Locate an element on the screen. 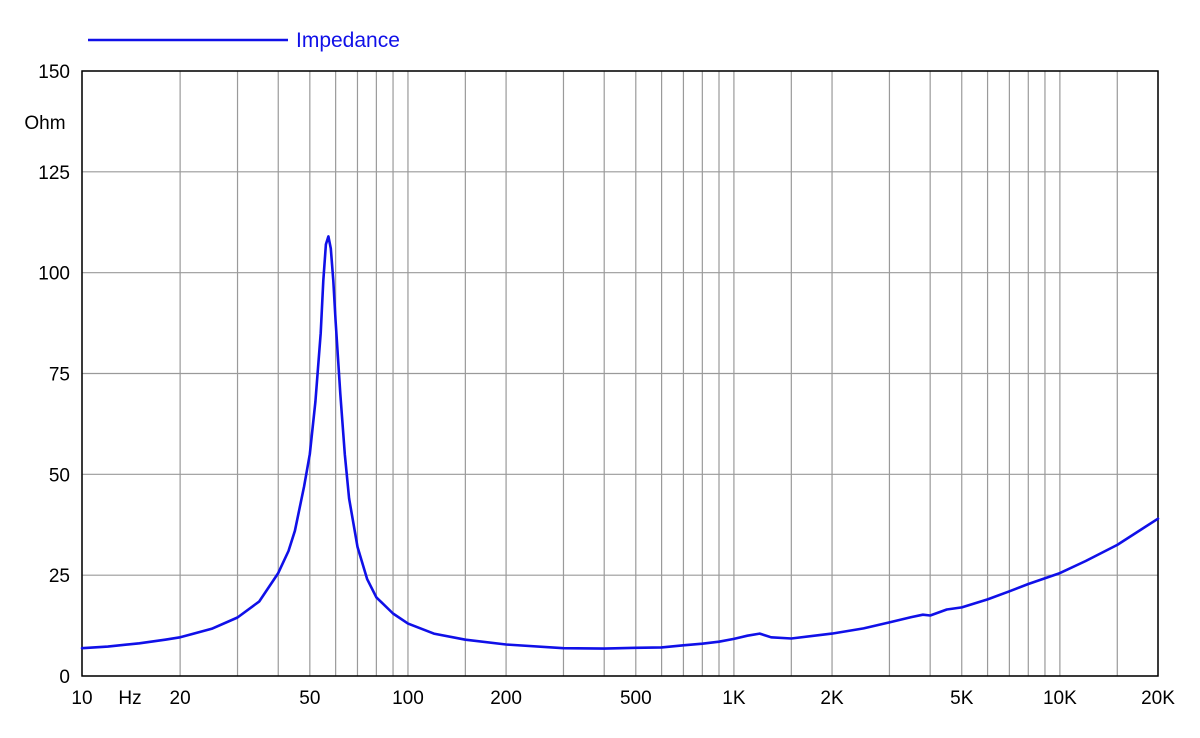 This screenshot has width=1200, height=738. y-tick-label: 0 is located at coordinates (64, 677).